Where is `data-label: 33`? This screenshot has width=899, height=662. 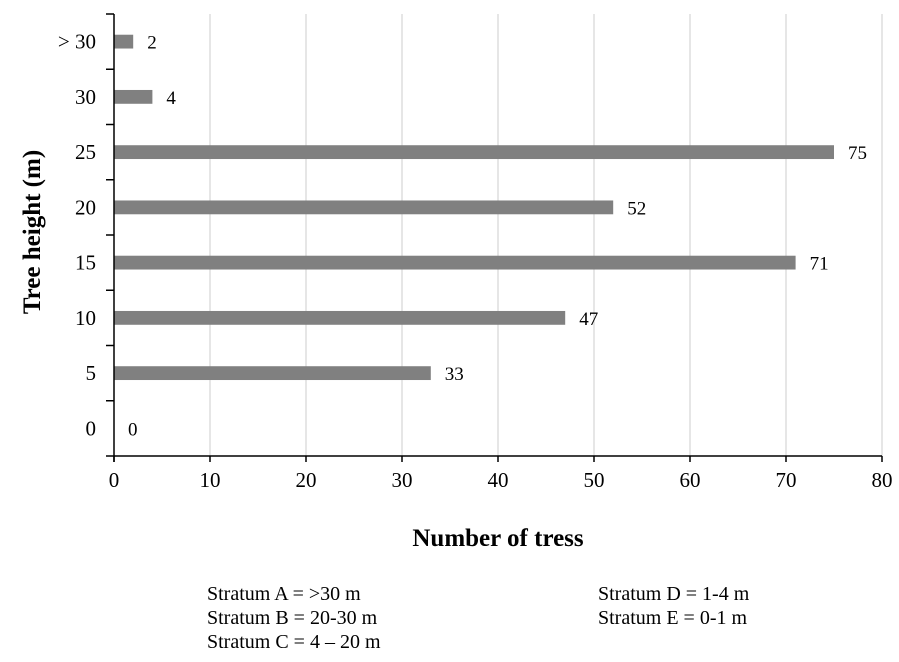
data-label: 33 is located at coordinates (454, 374).